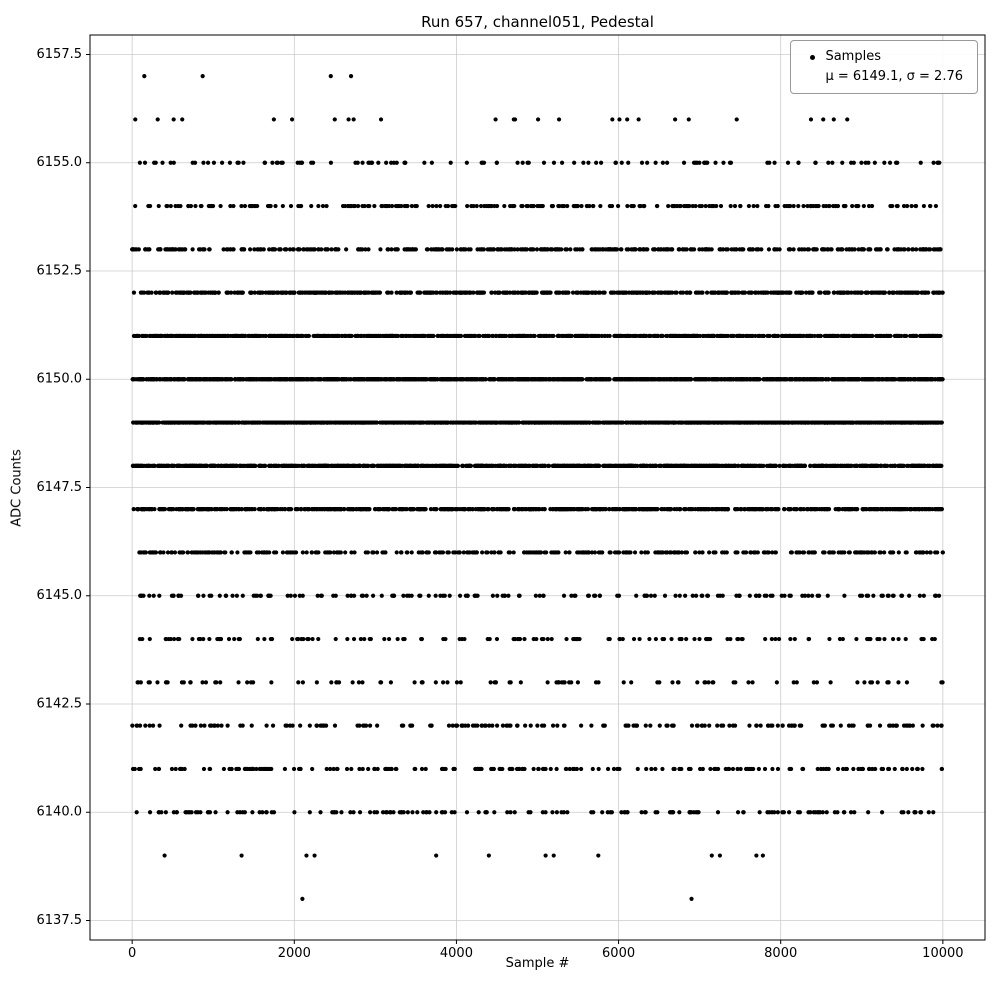 Image resolution: width=1000 pixels, height=1000 pixels. Describe the element at coordinates (812, 57) in the screenshot. I see `sample-dot-icon` at that location.